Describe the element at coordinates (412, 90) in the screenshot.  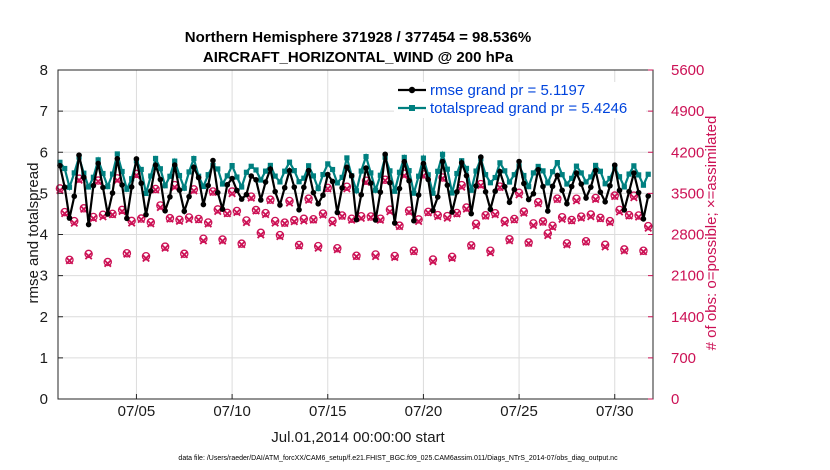
I see `legend-rmse-marker` at that location.